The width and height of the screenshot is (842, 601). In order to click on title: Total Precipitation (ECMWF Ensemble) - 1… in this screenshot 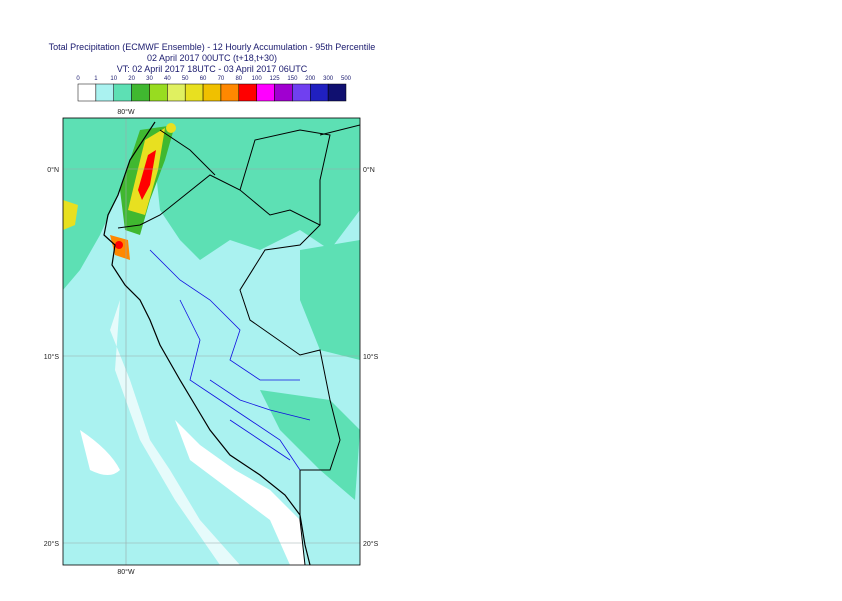, I will do `click(212, 47)`.